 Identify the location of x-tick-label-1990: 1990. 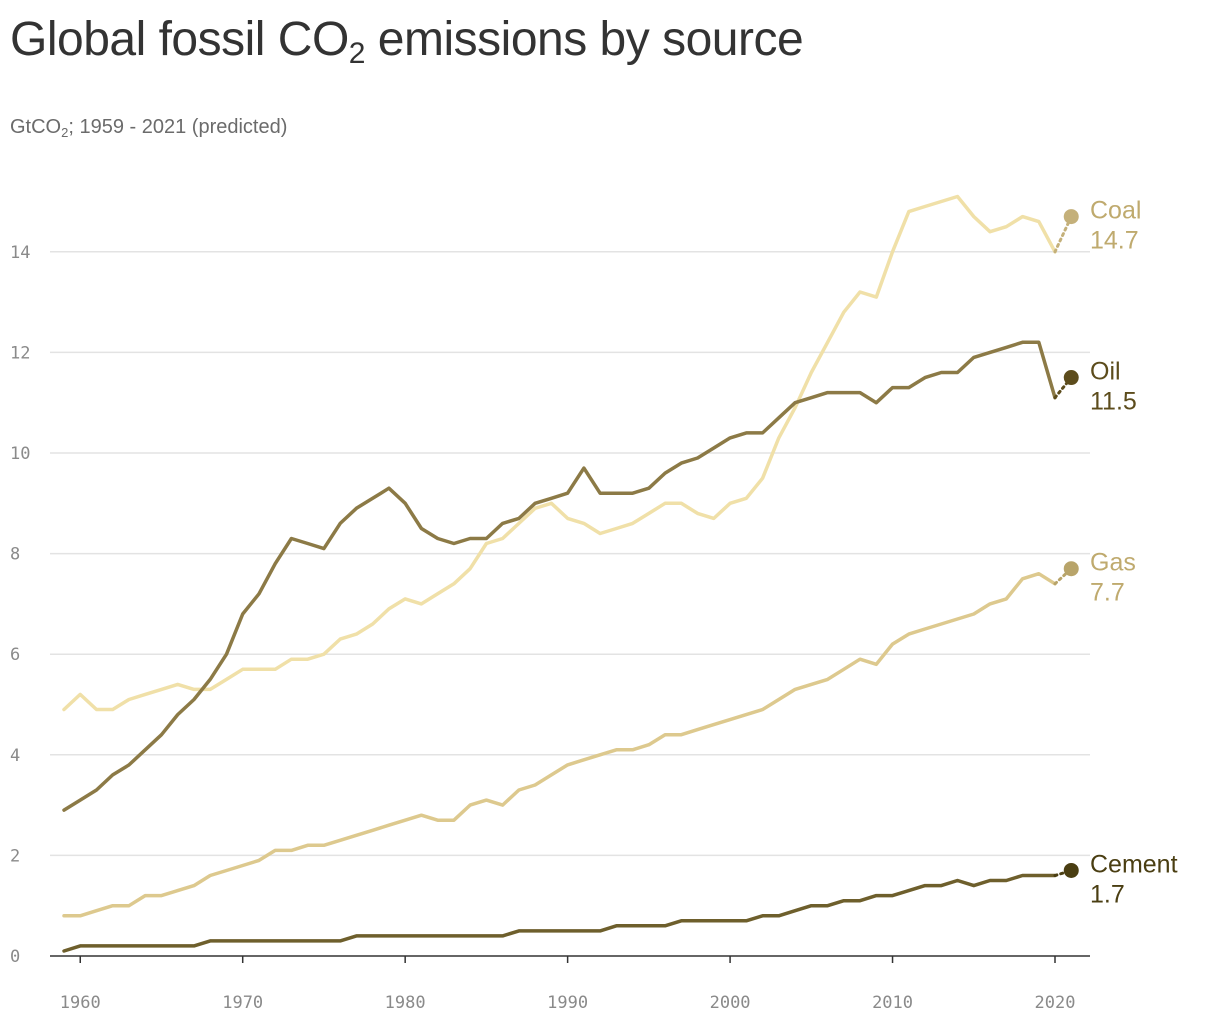
(567, 1003).